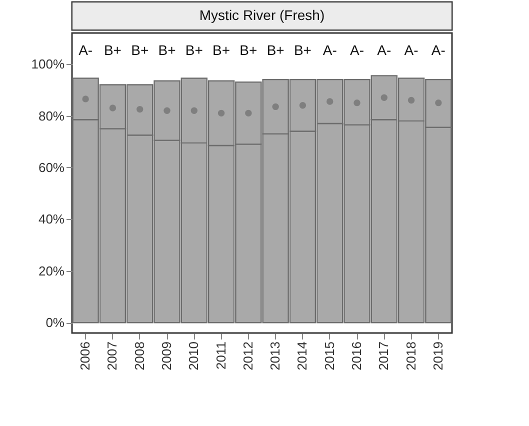 The height and width of the screenshot is (426, 529). Describe the element at coordinates (85, 356) in the screenshot. I see `x-tick-label: 2006` at that location.